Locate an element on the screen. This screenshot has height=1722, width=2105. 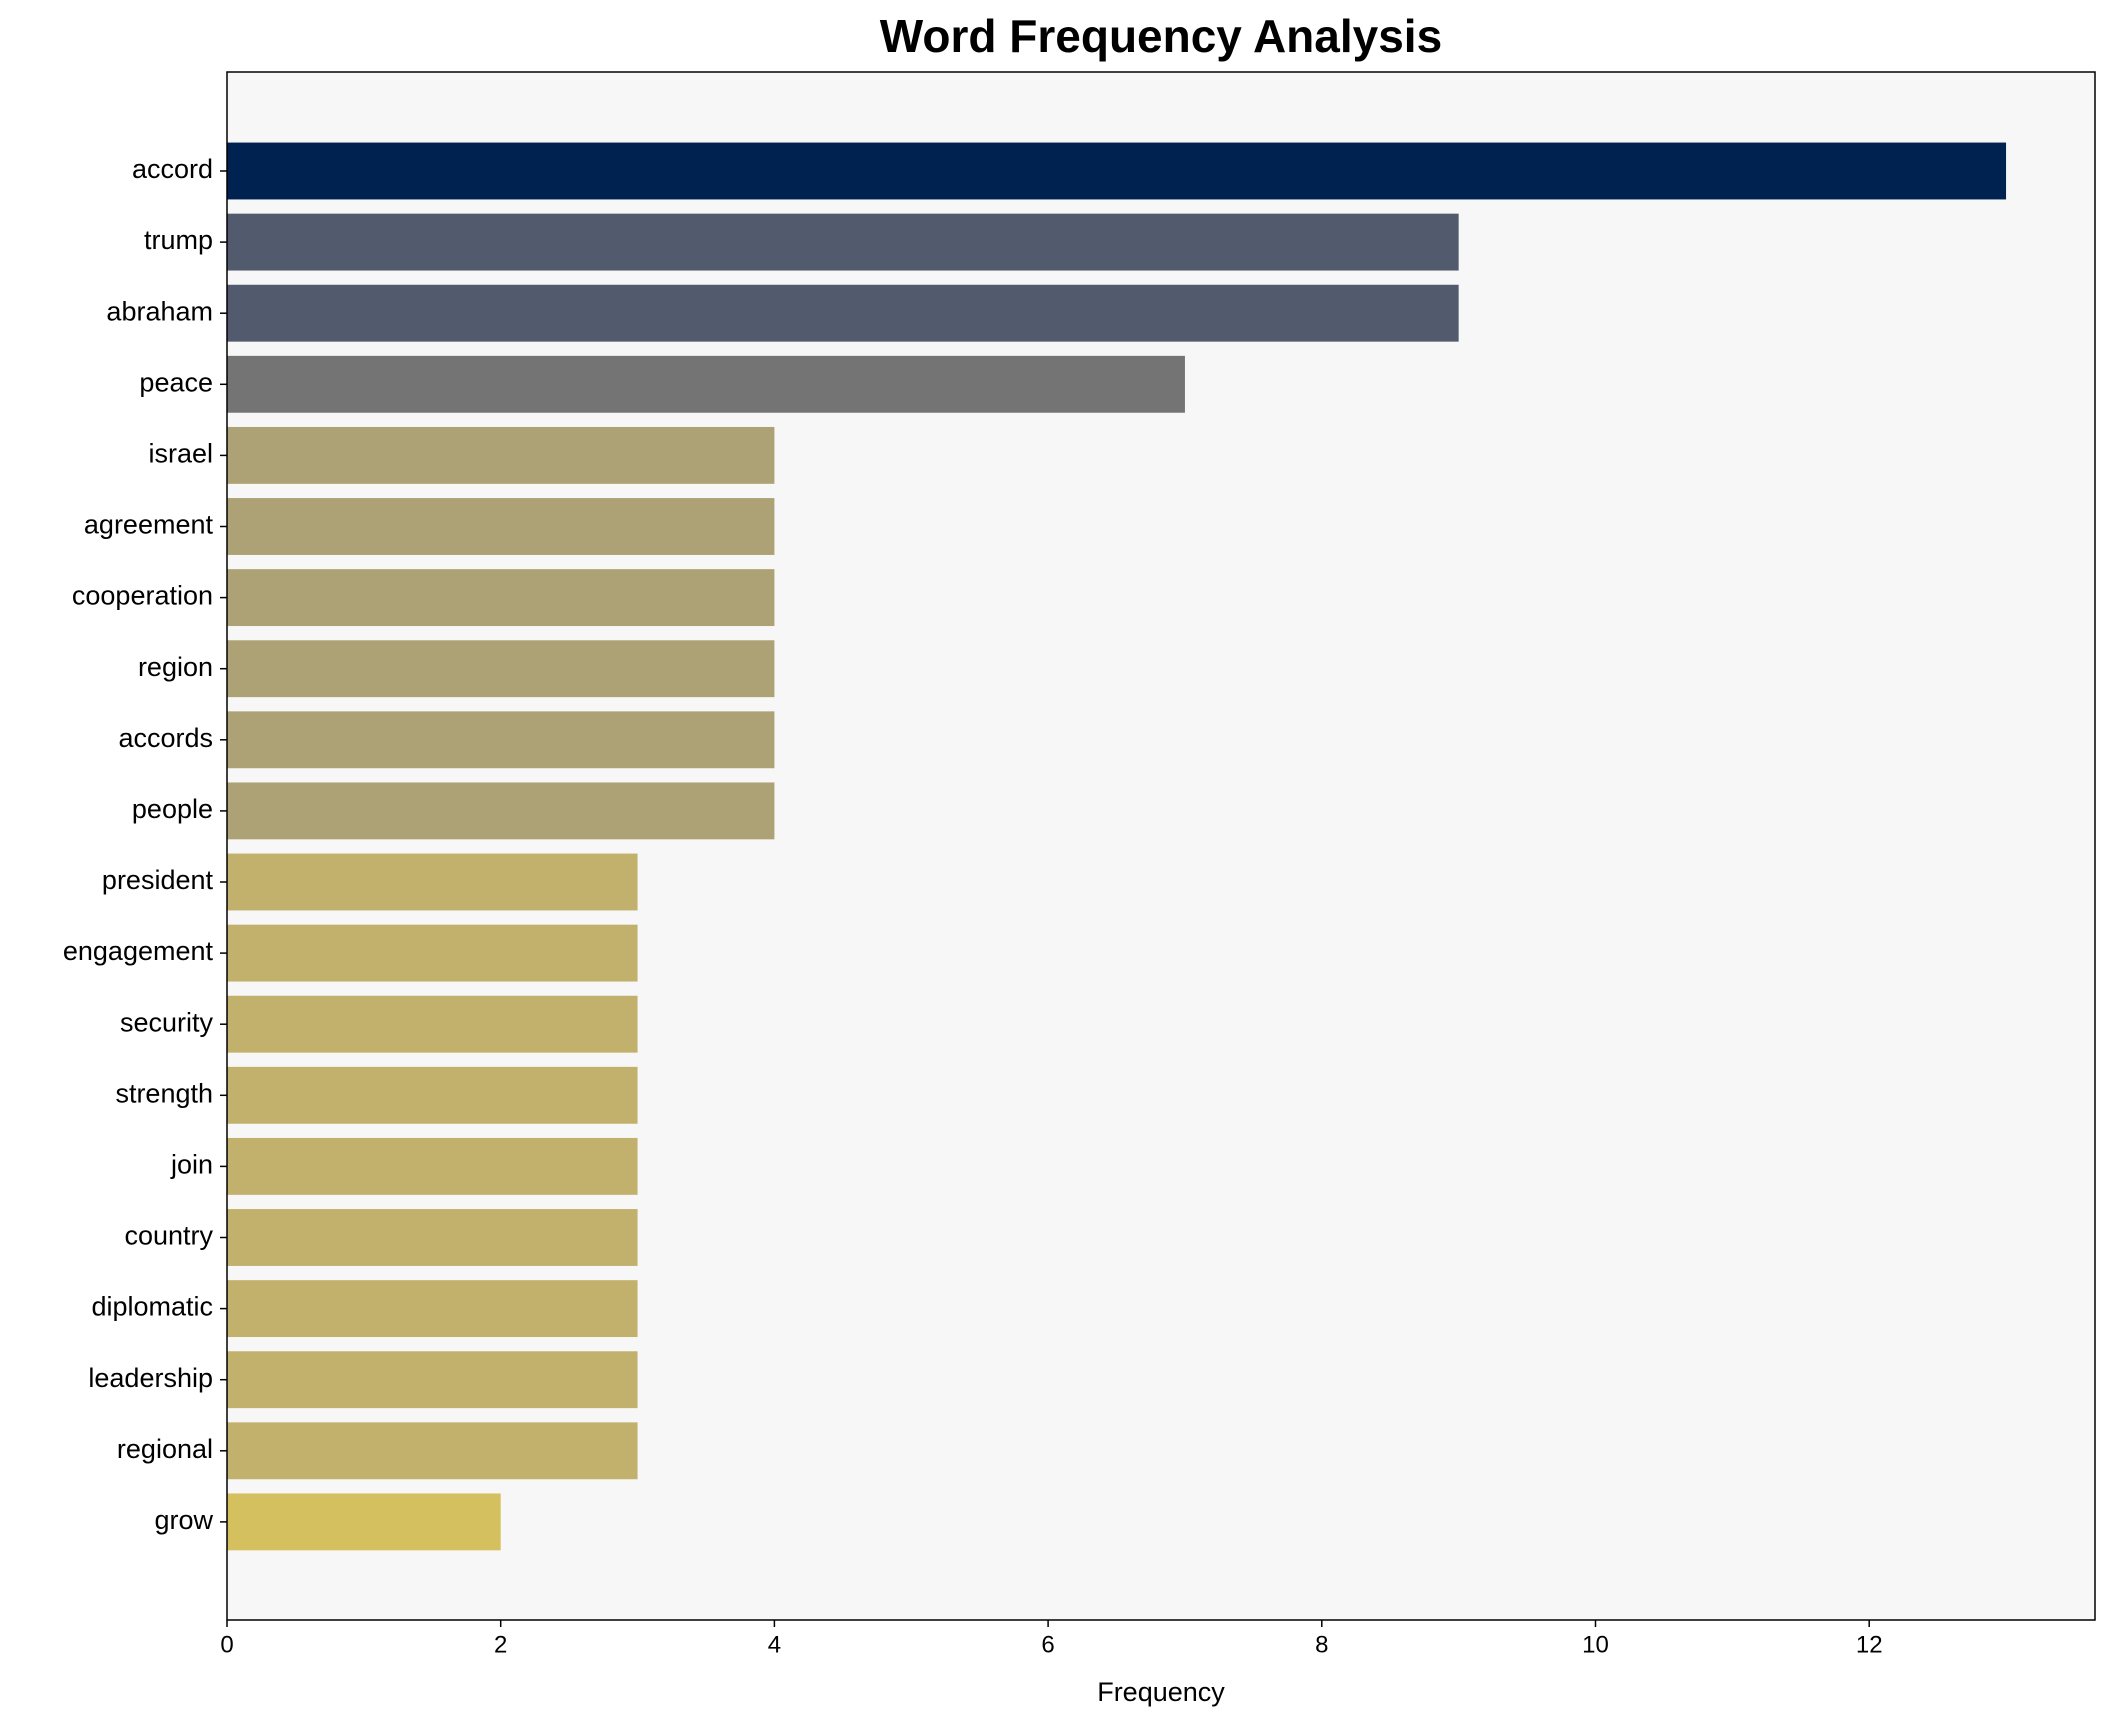
x-tick-label: 2 is located at coordinates (500, 1644).